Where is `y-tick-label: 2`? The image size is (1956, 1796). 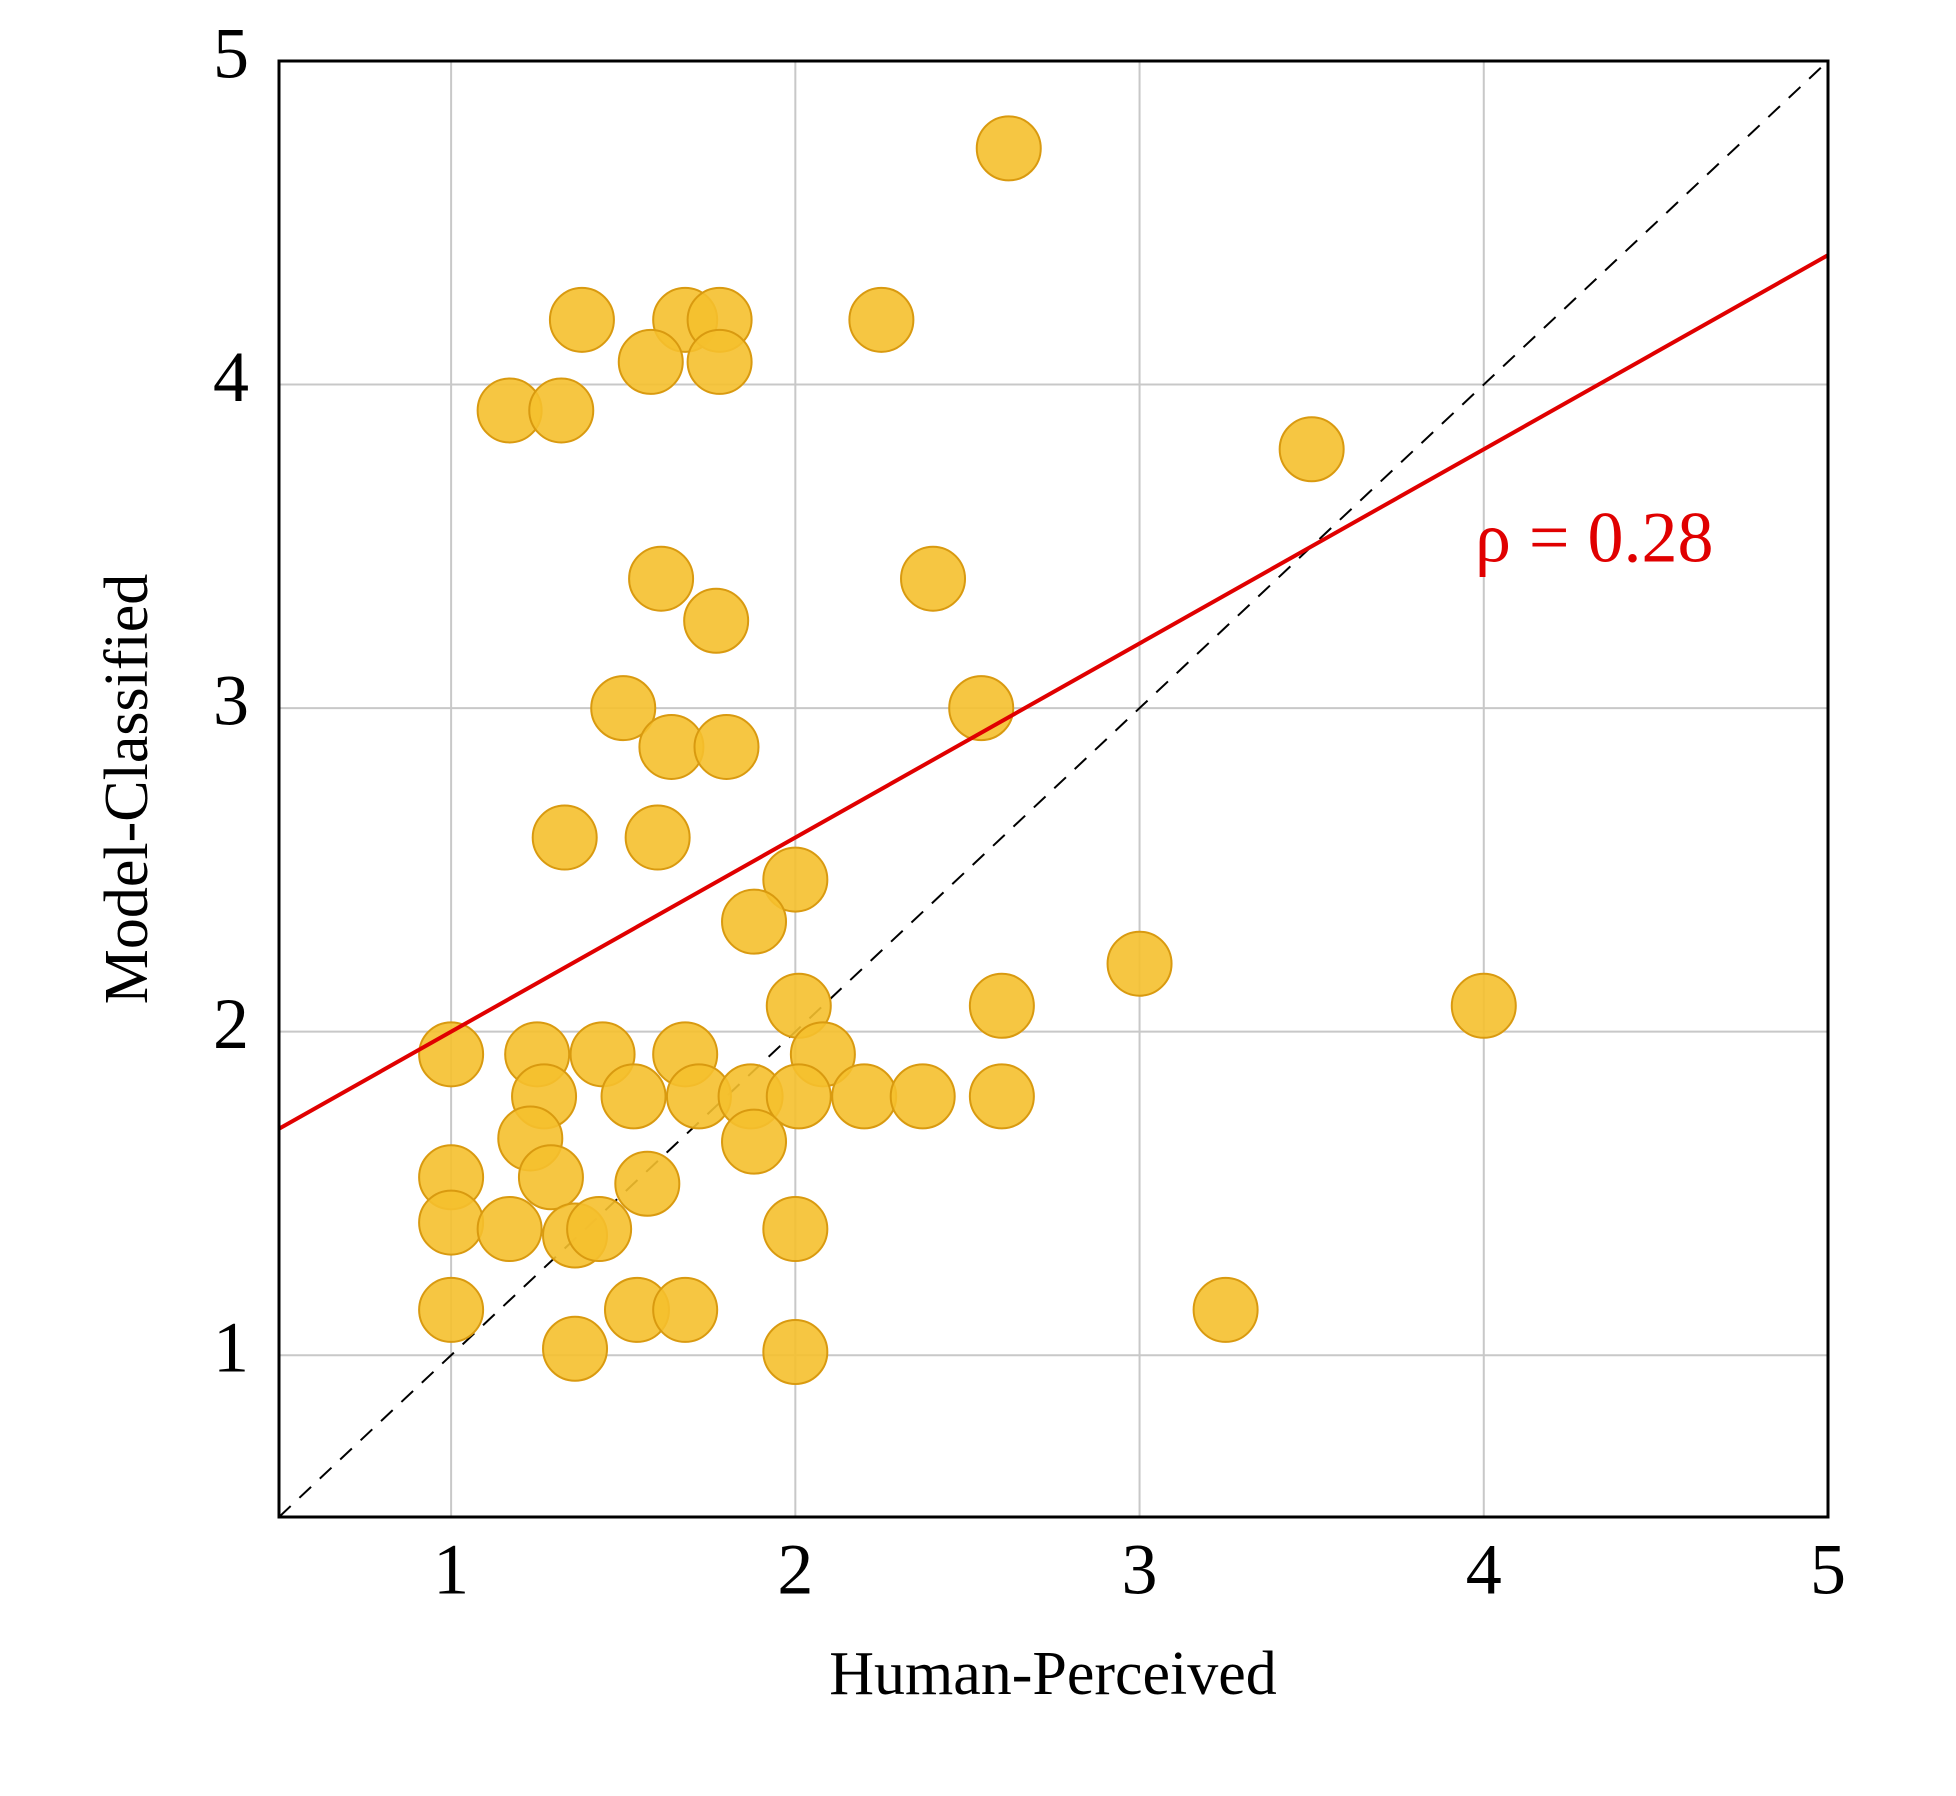
y-tick-label: 2 is located at coordinates (231, 1024).